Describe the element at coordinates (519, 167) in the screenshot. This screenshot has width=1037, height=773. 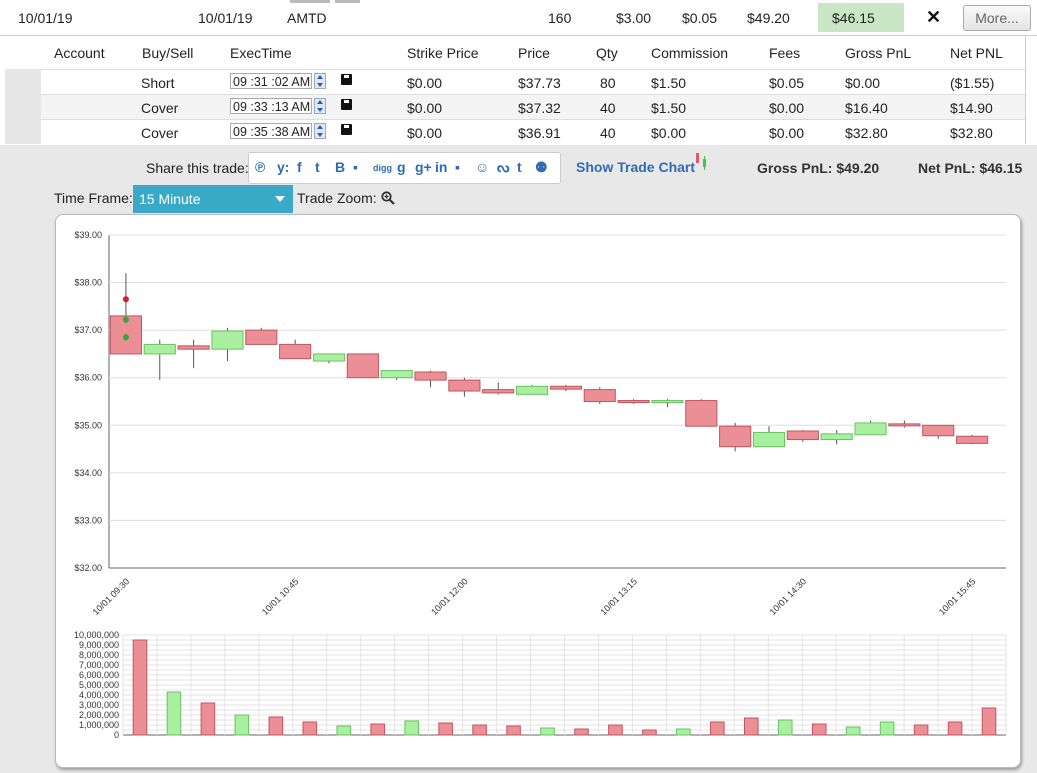
I see `tumblr-icon: t` at that location.